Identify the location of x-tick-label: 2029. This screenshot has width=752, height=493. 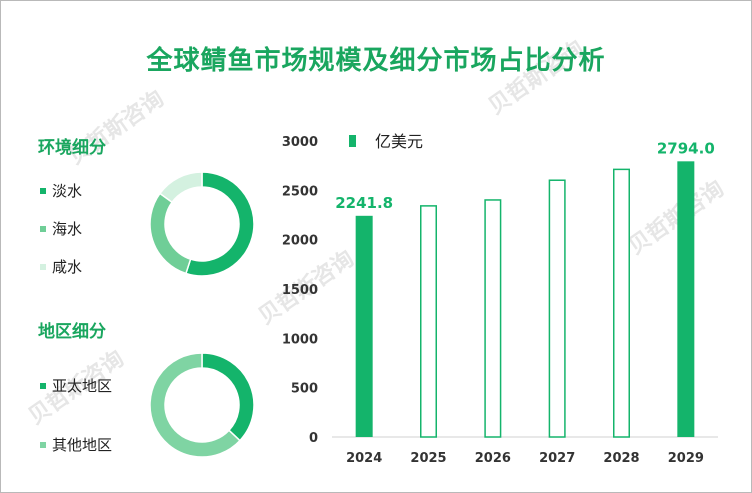
(686, 458).